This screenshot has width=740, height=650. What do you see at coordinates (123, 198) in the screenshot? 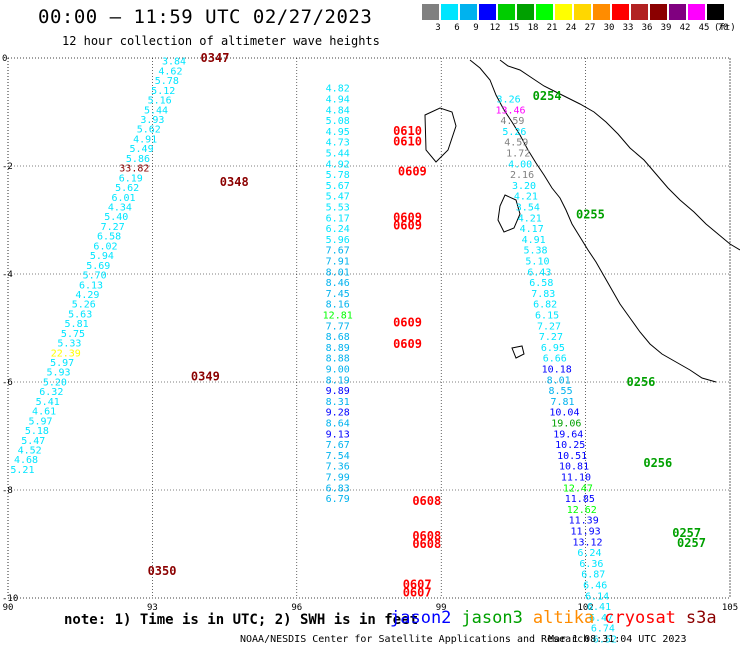
I see `wave-height-value: 6.01` at bounding box center [123, 198].